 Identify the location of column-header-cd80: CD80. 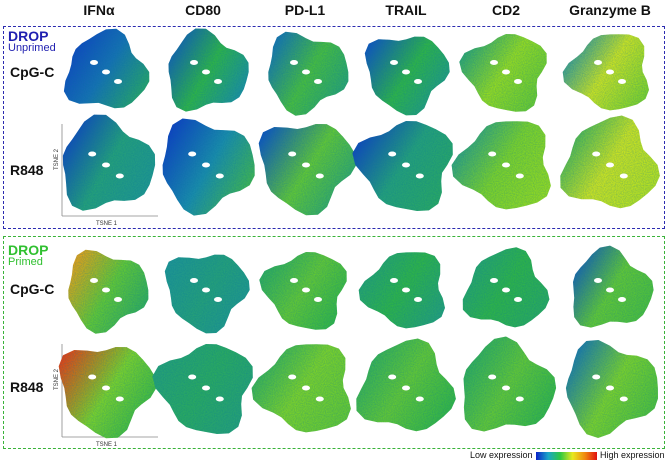
(203, 10).